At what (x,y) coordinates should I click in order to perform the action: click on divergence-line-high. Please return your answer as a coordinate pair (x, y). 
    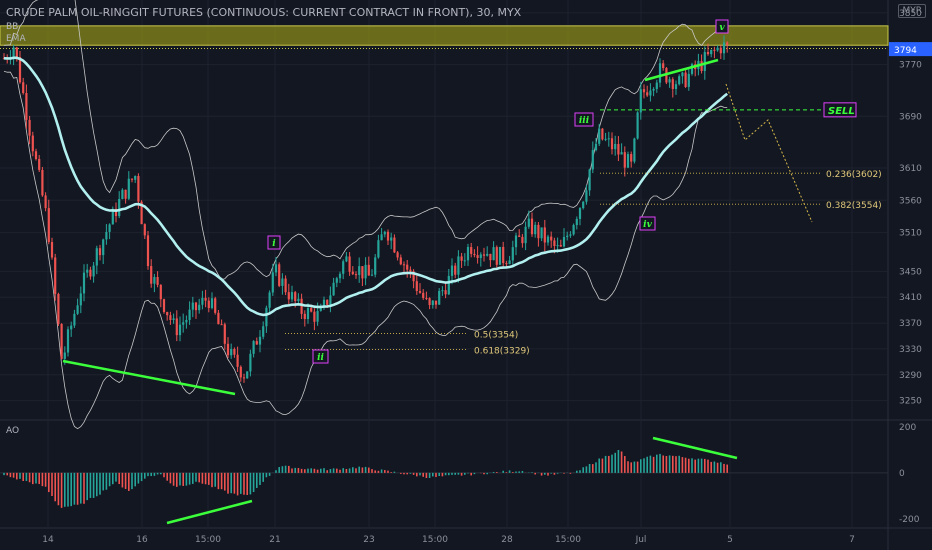
    Looking at the image, I should click on (681, 70).